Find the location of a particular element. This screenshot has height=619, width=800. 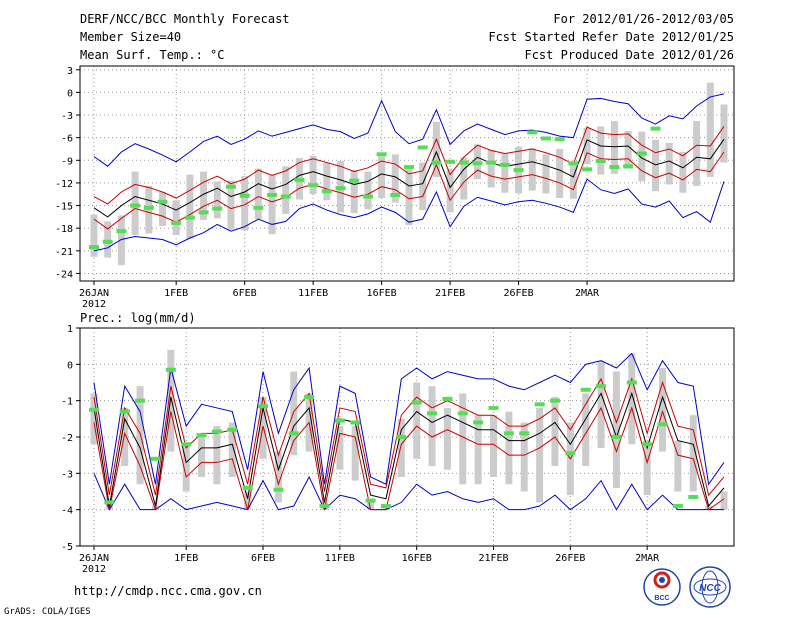

y-tick-label: -18 is located at coordinates (64, 229).